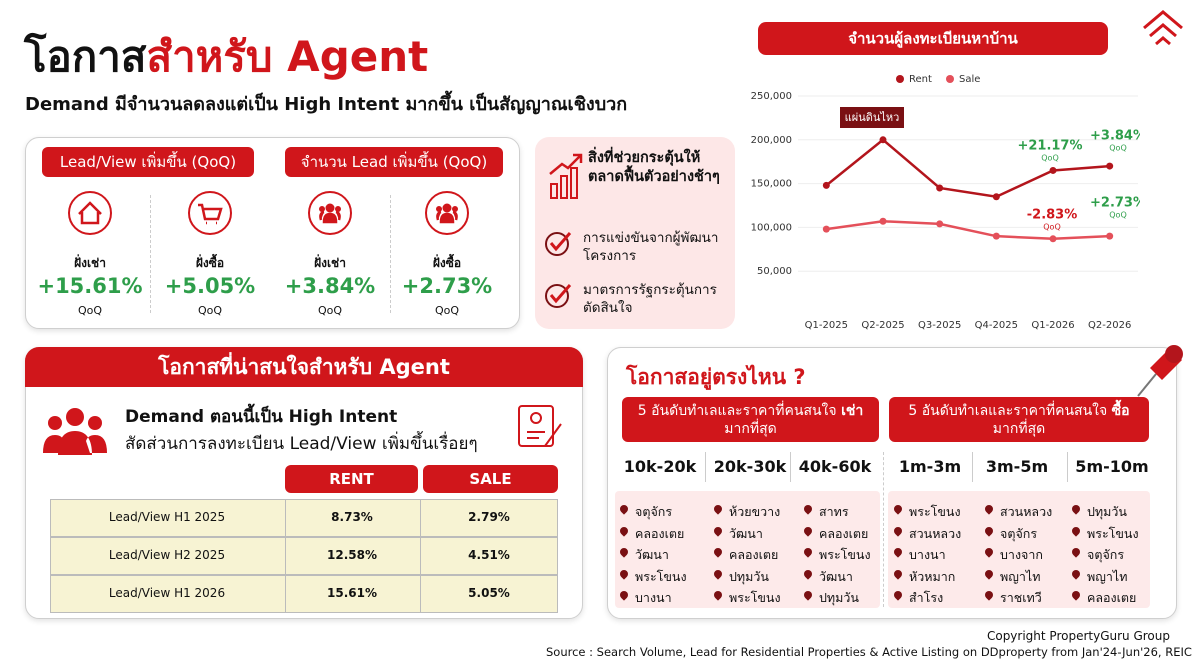 Image resolution: width=1200 pixels, height=659 pixels. What do you see at coordinates (1021, 554) in the screenshot?
I see `area: บางจาก` at bounding box center [1021, 554].